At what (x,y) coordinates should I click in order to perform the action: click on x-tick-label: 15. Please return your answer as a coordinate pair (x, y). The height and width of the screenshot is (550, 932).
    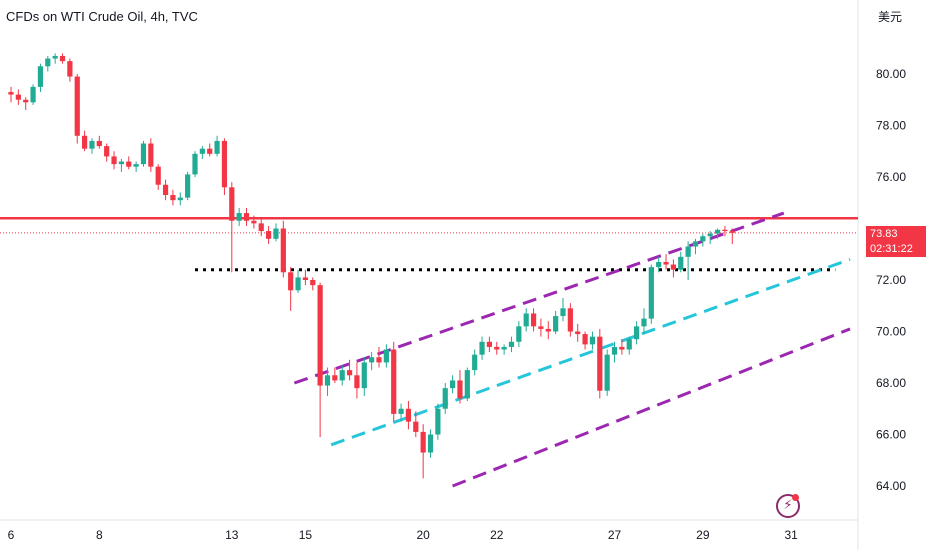
    Looking at the image, I should click on (306, 535).